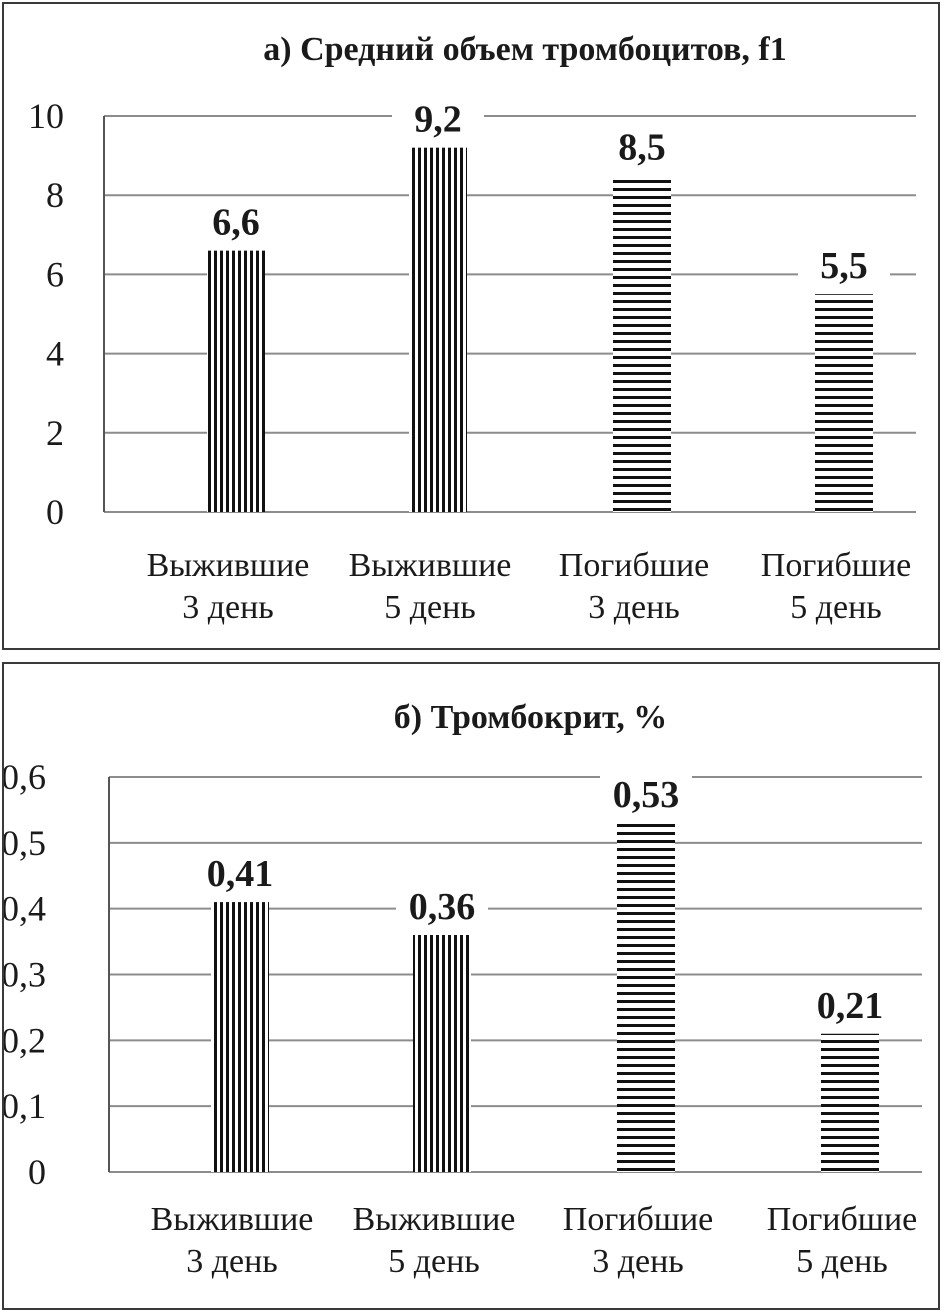  Describe the element at coordinates (530, 717) in the screenshot. I see `chart-title: б) Тромбокрит, %` at that location.